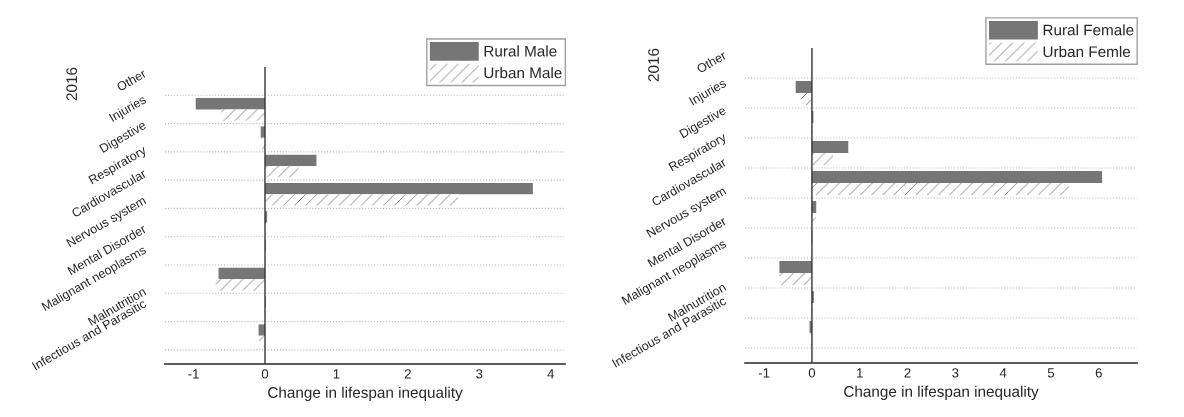 The image size is (1184, 417). What do you see at coordinates (1051, 373) in the screenshot?
I see `x-tick-label: 5` at bounding box center [1051, 373].